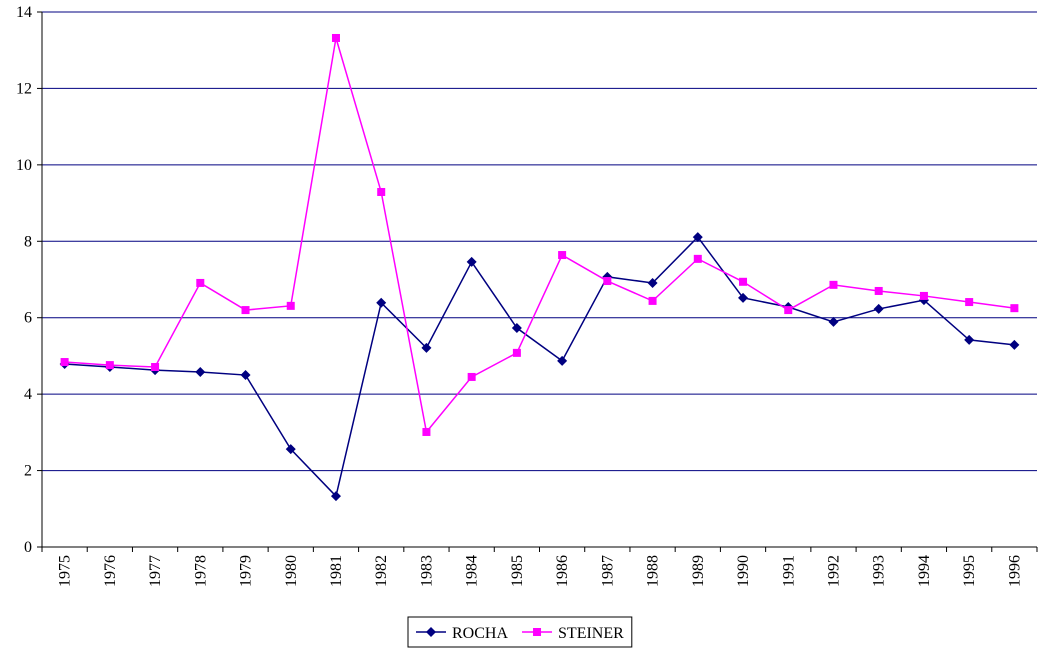  Describe the element at coordinates (246, 571) in the screenshot. I see `x-tick-label: 1979` at that location.